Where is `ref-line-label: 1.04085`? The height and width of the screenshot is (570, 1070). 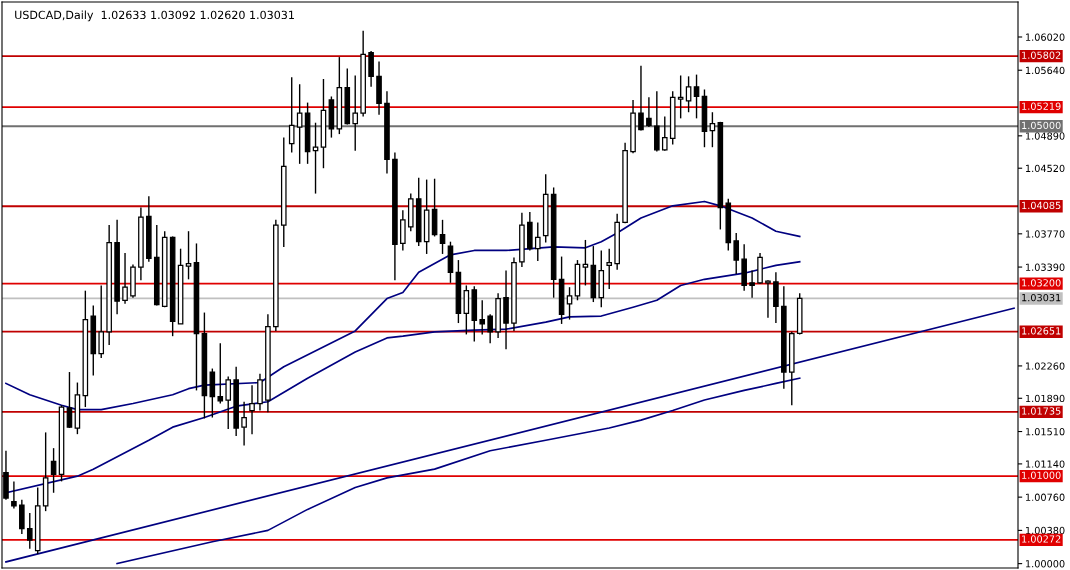 ref-line-label: 1.04085 is located at coordinates (1041, 205).